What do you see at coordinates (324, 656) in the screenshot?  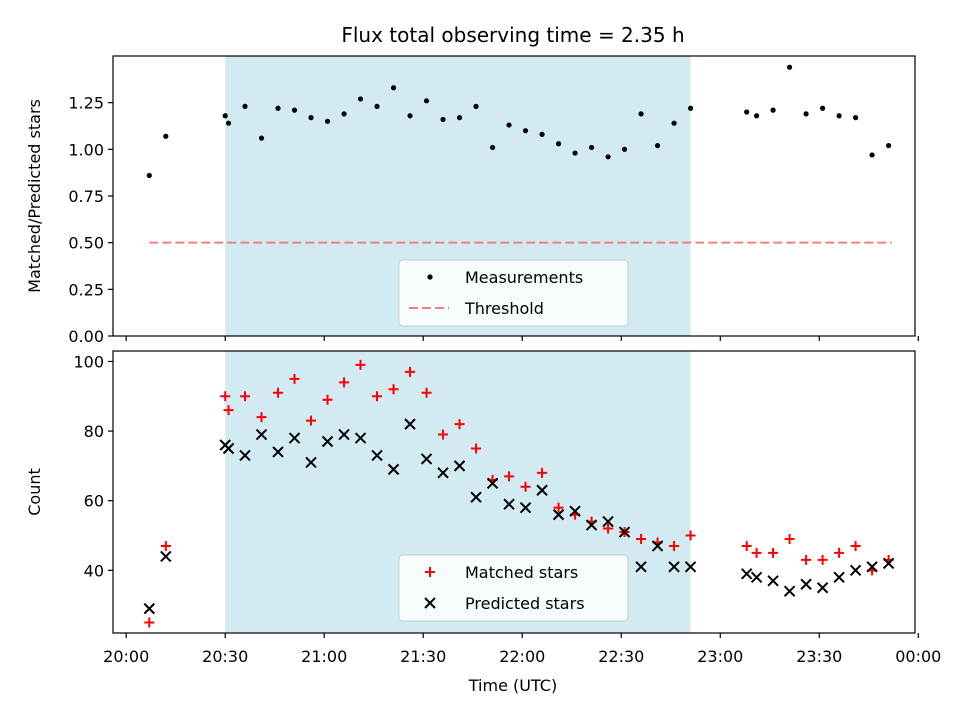 I see `x-tick-label: 21:00` at bounding box center [324, 656].